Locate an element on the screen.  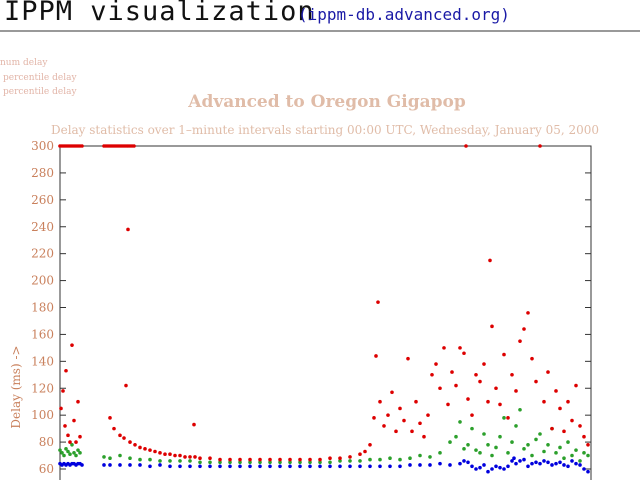
y-tick-label: 220 is located at coordinates (42, 254).